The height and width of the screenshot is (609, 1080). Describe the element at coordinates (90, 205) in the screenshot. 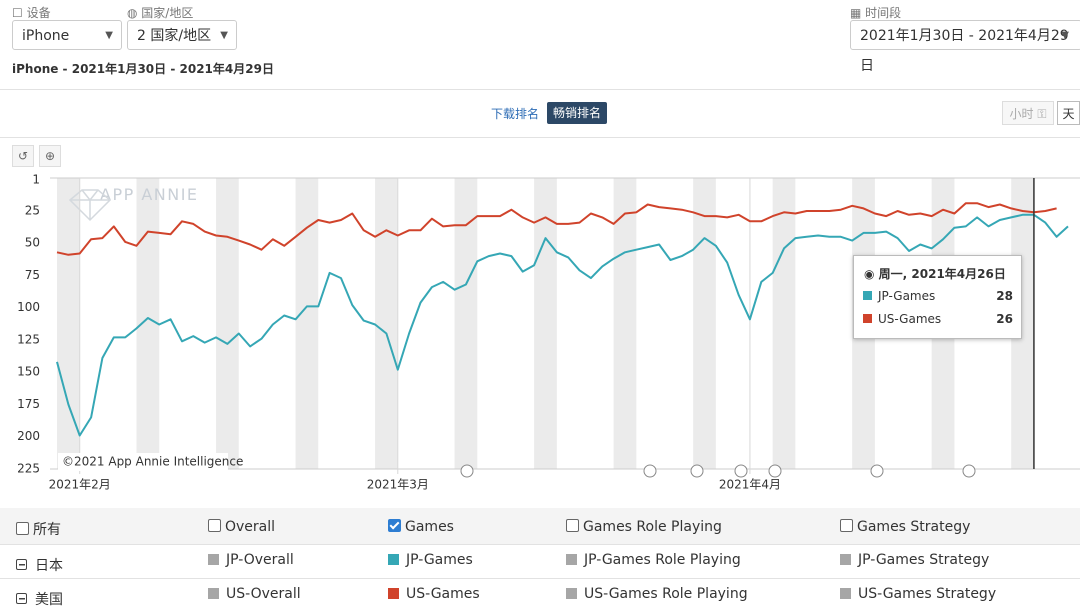

I see `watermark-logo` at that location.